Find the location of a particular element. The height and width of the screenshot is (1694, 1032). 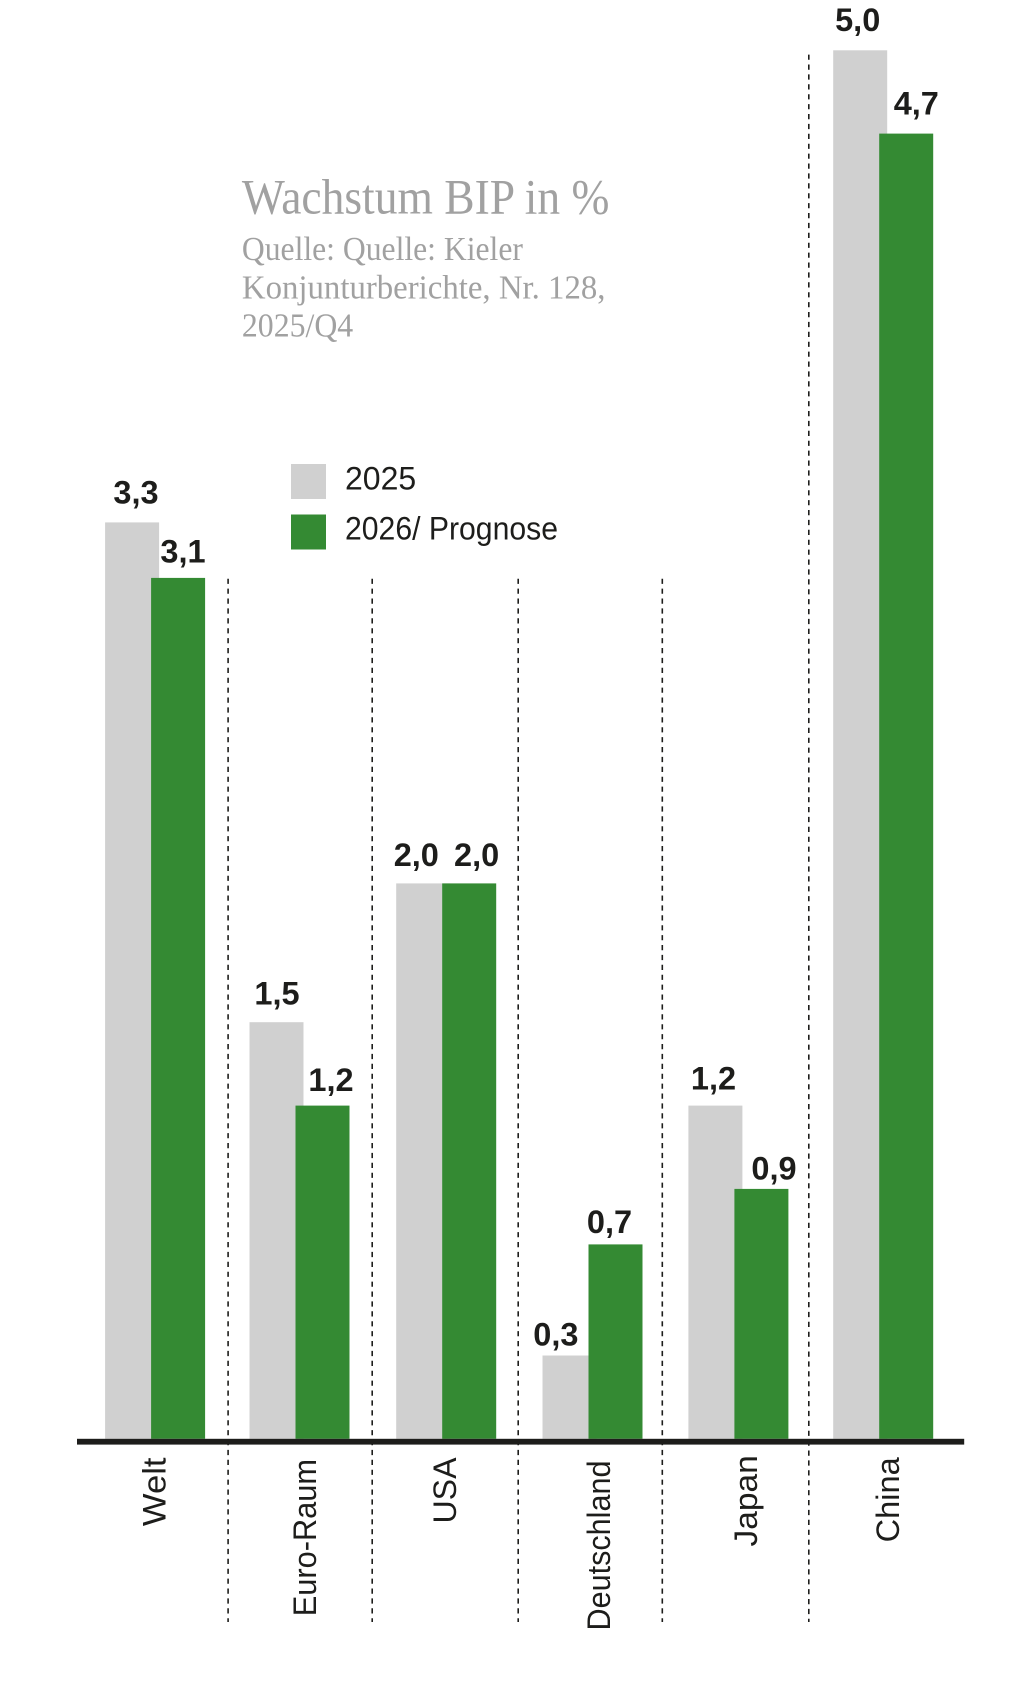

svg-text: Deutschland is located at coordinates (599, 1546).